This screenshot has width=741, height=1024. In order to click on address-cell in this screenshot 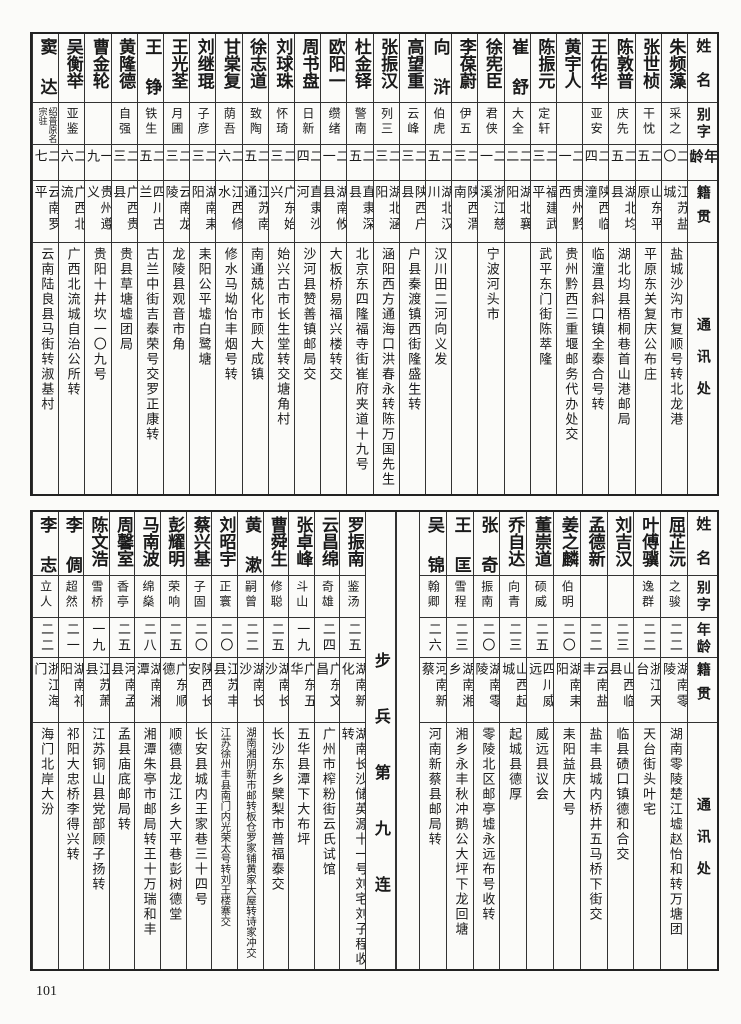, I will do `click(517, 368)`.